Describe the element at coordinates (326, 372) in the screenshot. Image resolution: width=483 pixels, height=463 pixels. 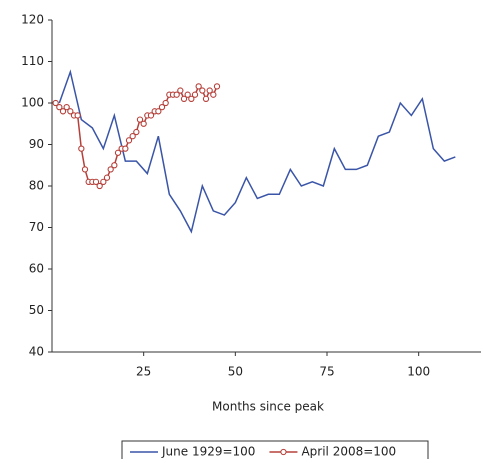
I see `x-tick-label: 75` at that location.